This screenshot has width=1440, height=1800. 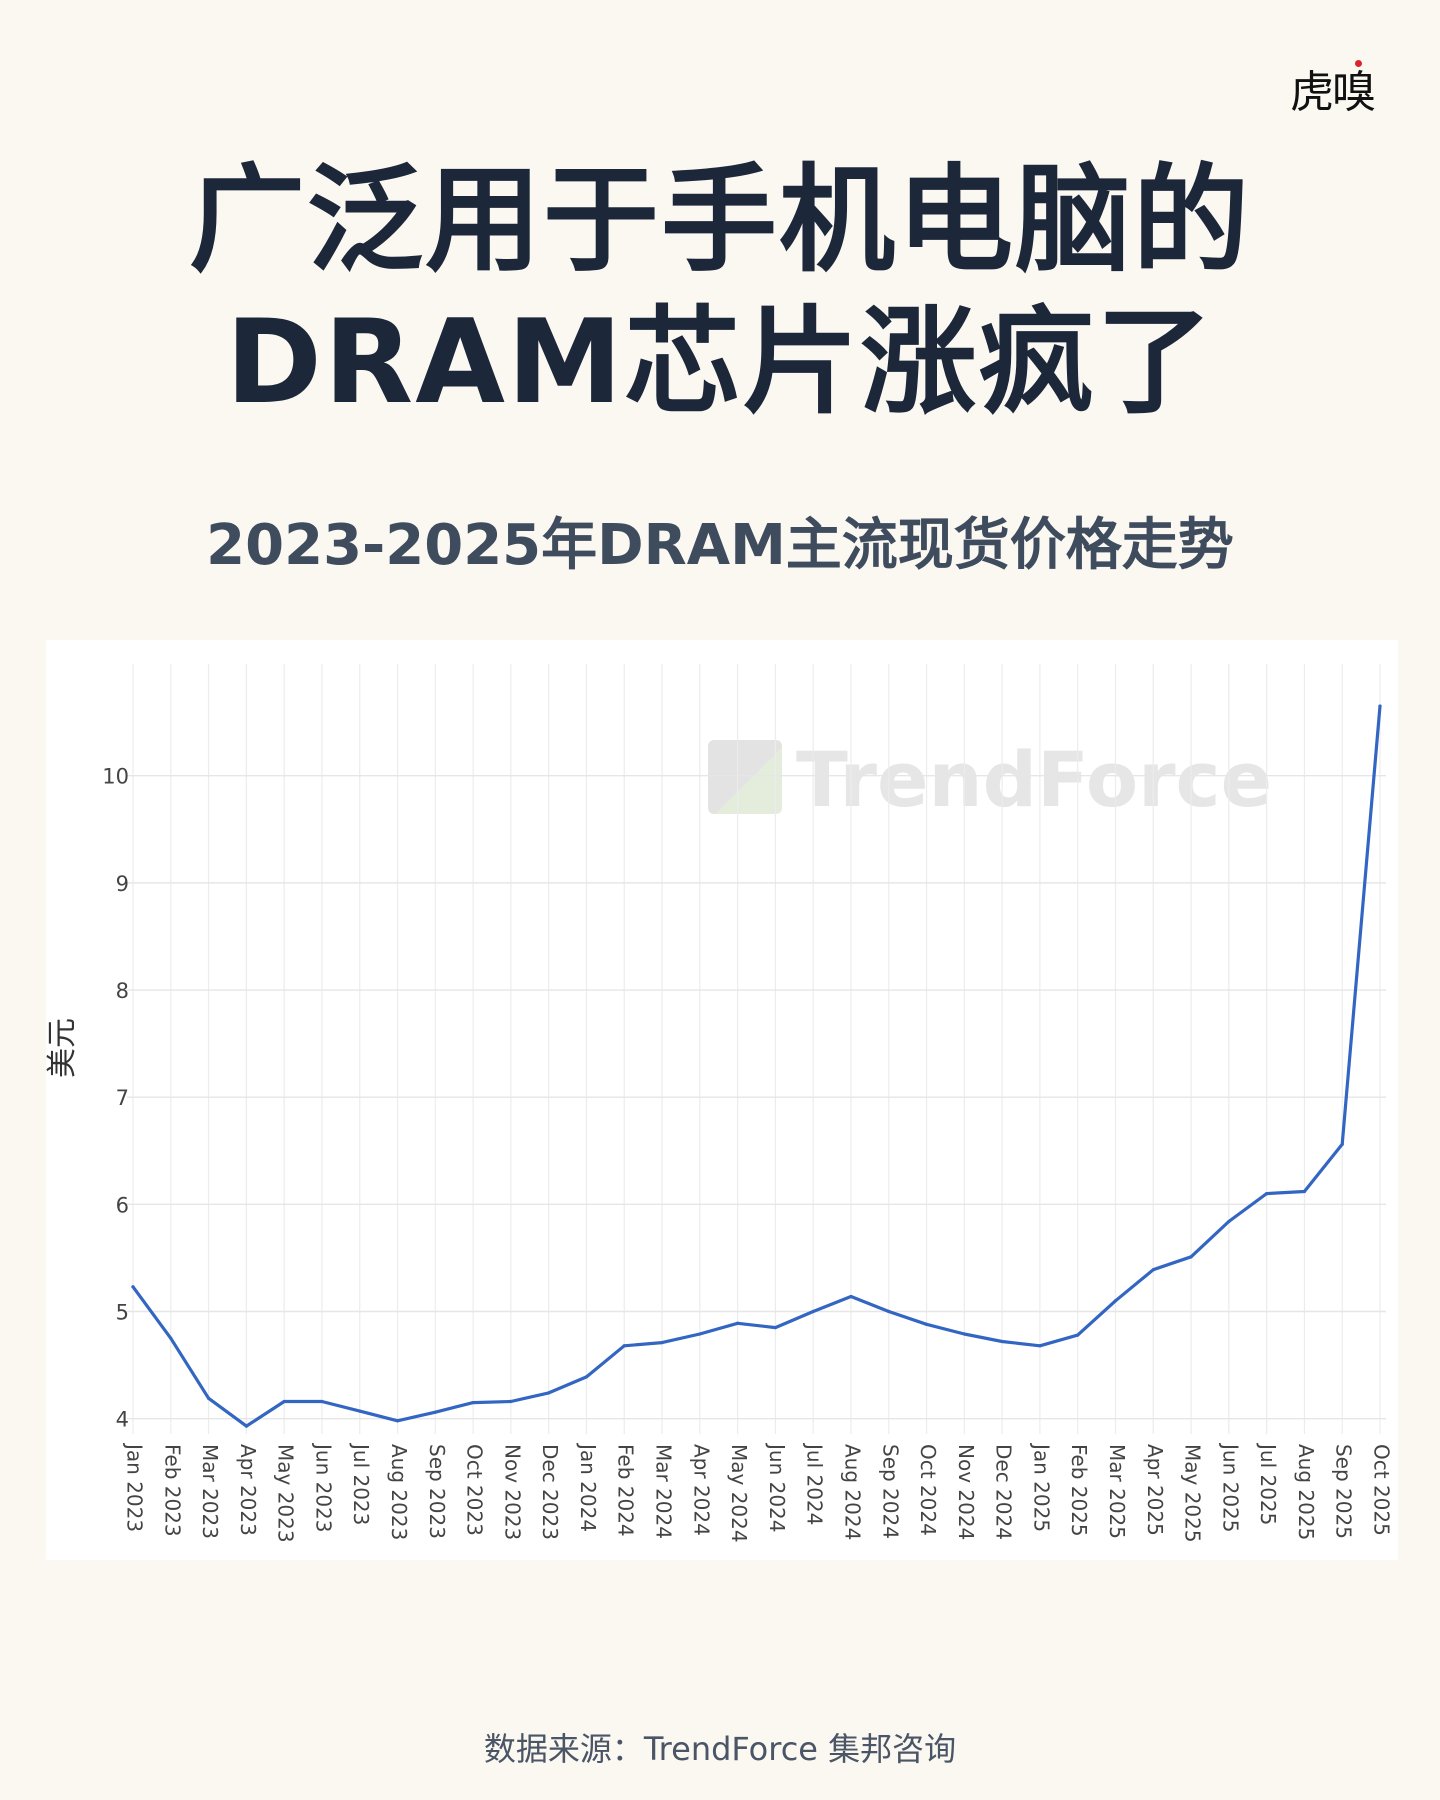 I want to click on x-tick-label: Sep 2025, so click(x=1344, y=1491).